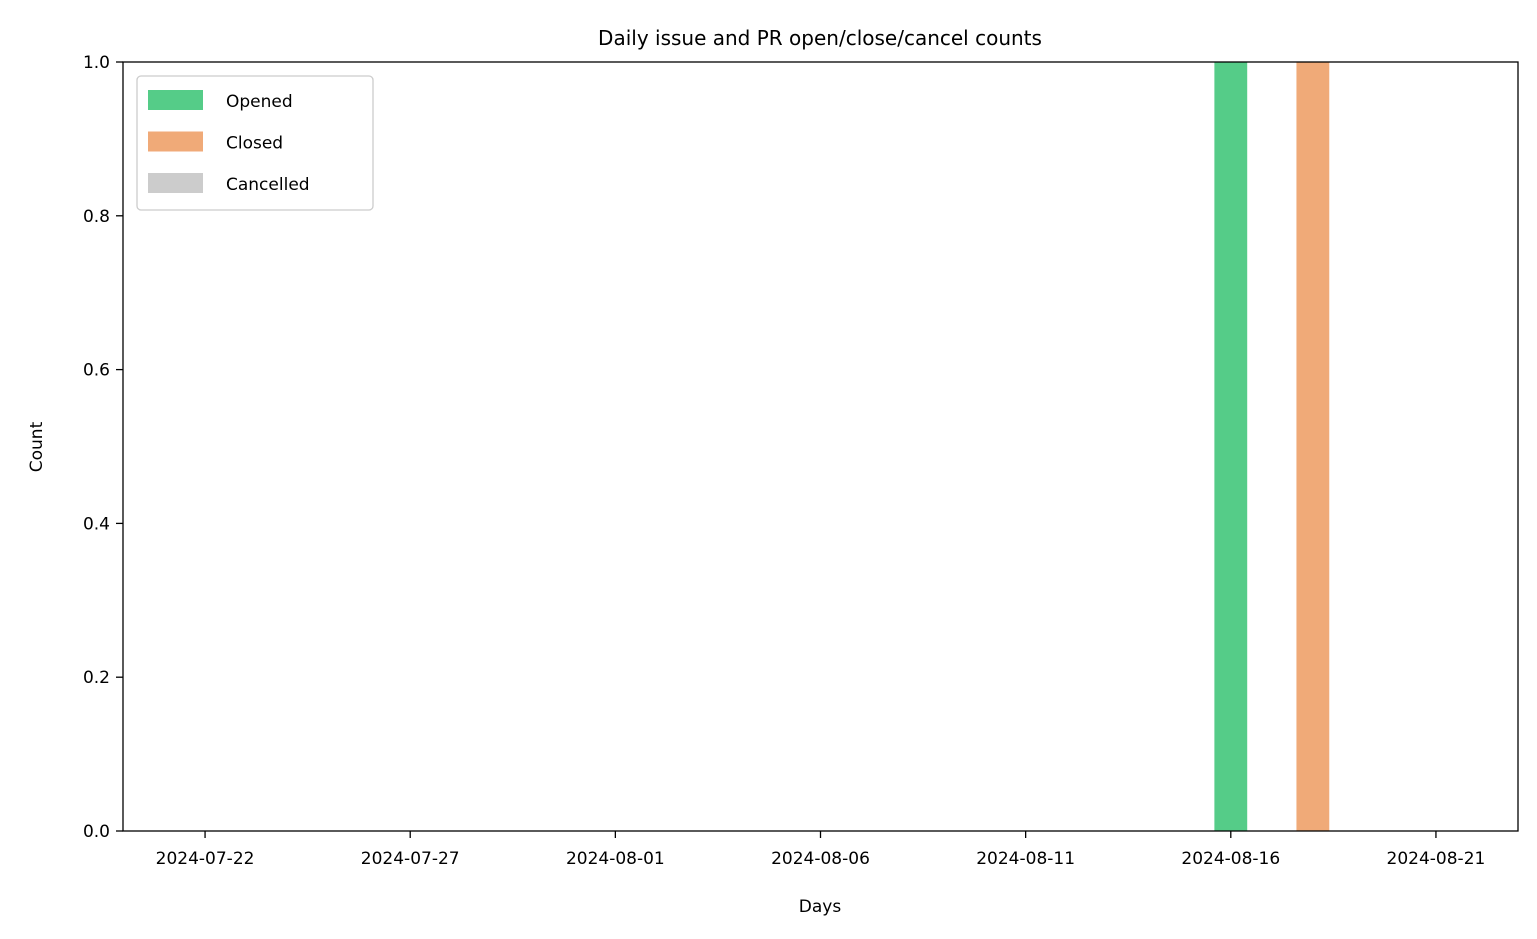 The height and width of the screenshot is (939, 1537). Describe the element at coordinates (175, 183) in the screenshot. I see `legend-swatch-cancelled` at that location.